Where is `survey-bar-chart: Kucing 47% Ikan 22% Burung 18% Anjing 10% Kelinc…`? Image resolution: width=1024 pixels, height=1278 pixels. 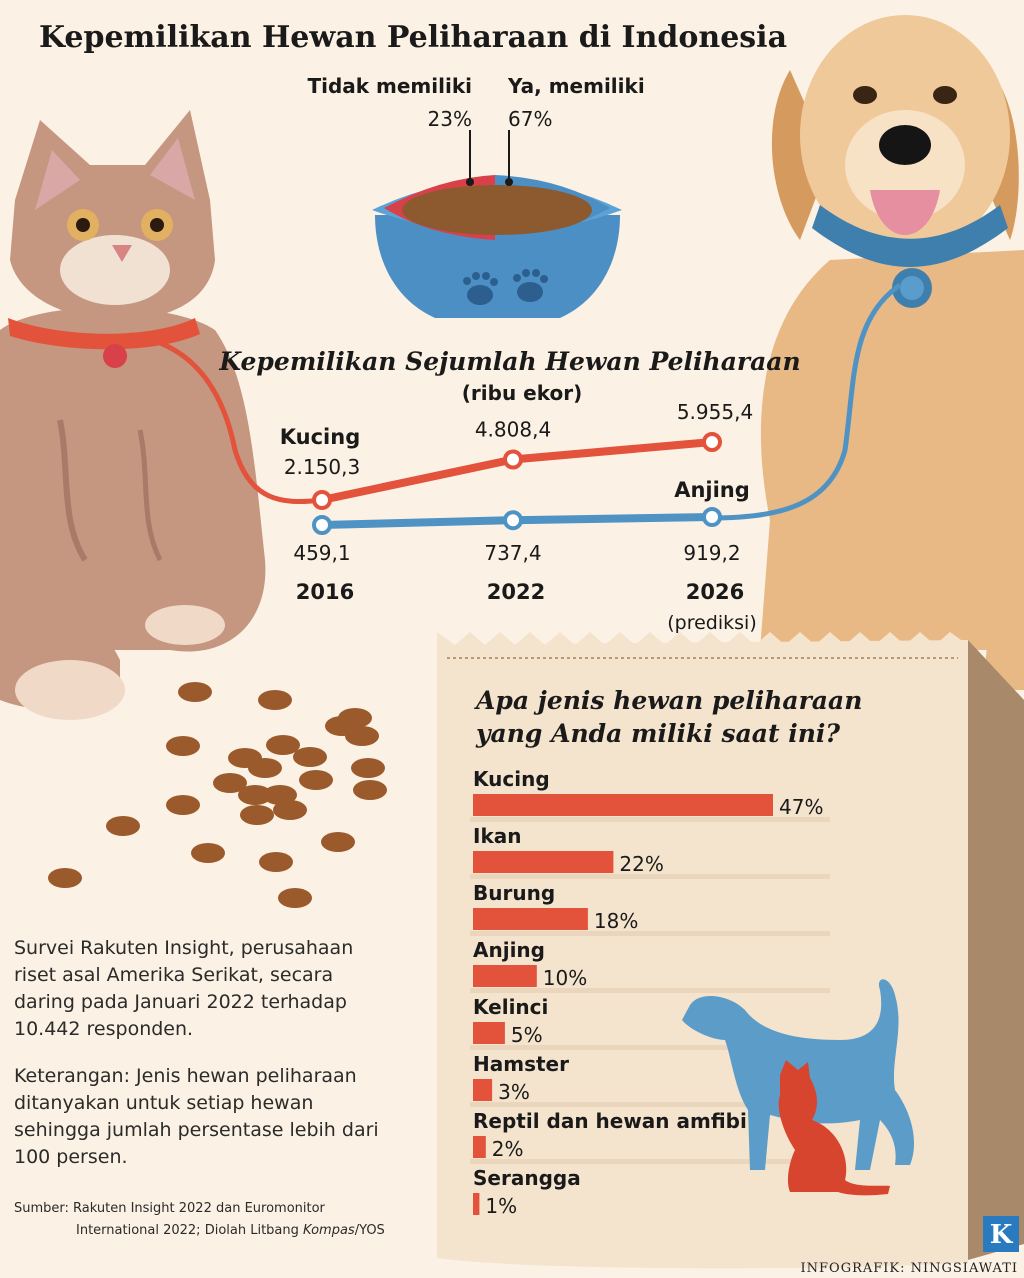 survey-bar-chart: Kucing 47% Ikan 22% Burung 18% Anjing 10% Kelinc… is located at coordinates (648, 992).